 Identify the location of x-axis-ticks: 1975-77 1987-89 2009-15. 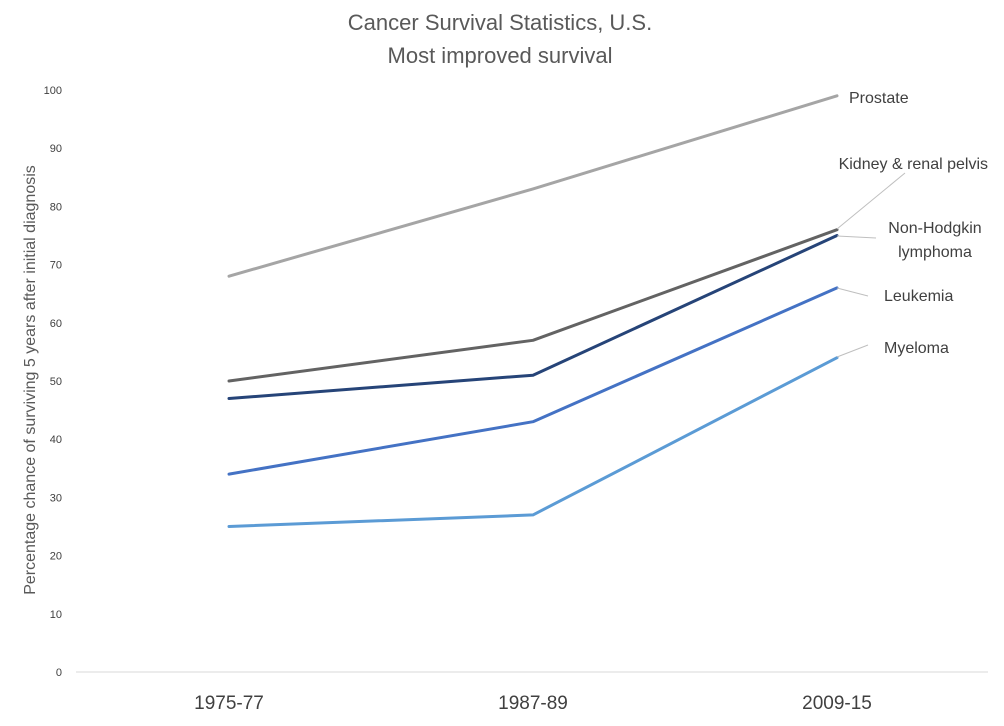
(533, 703).